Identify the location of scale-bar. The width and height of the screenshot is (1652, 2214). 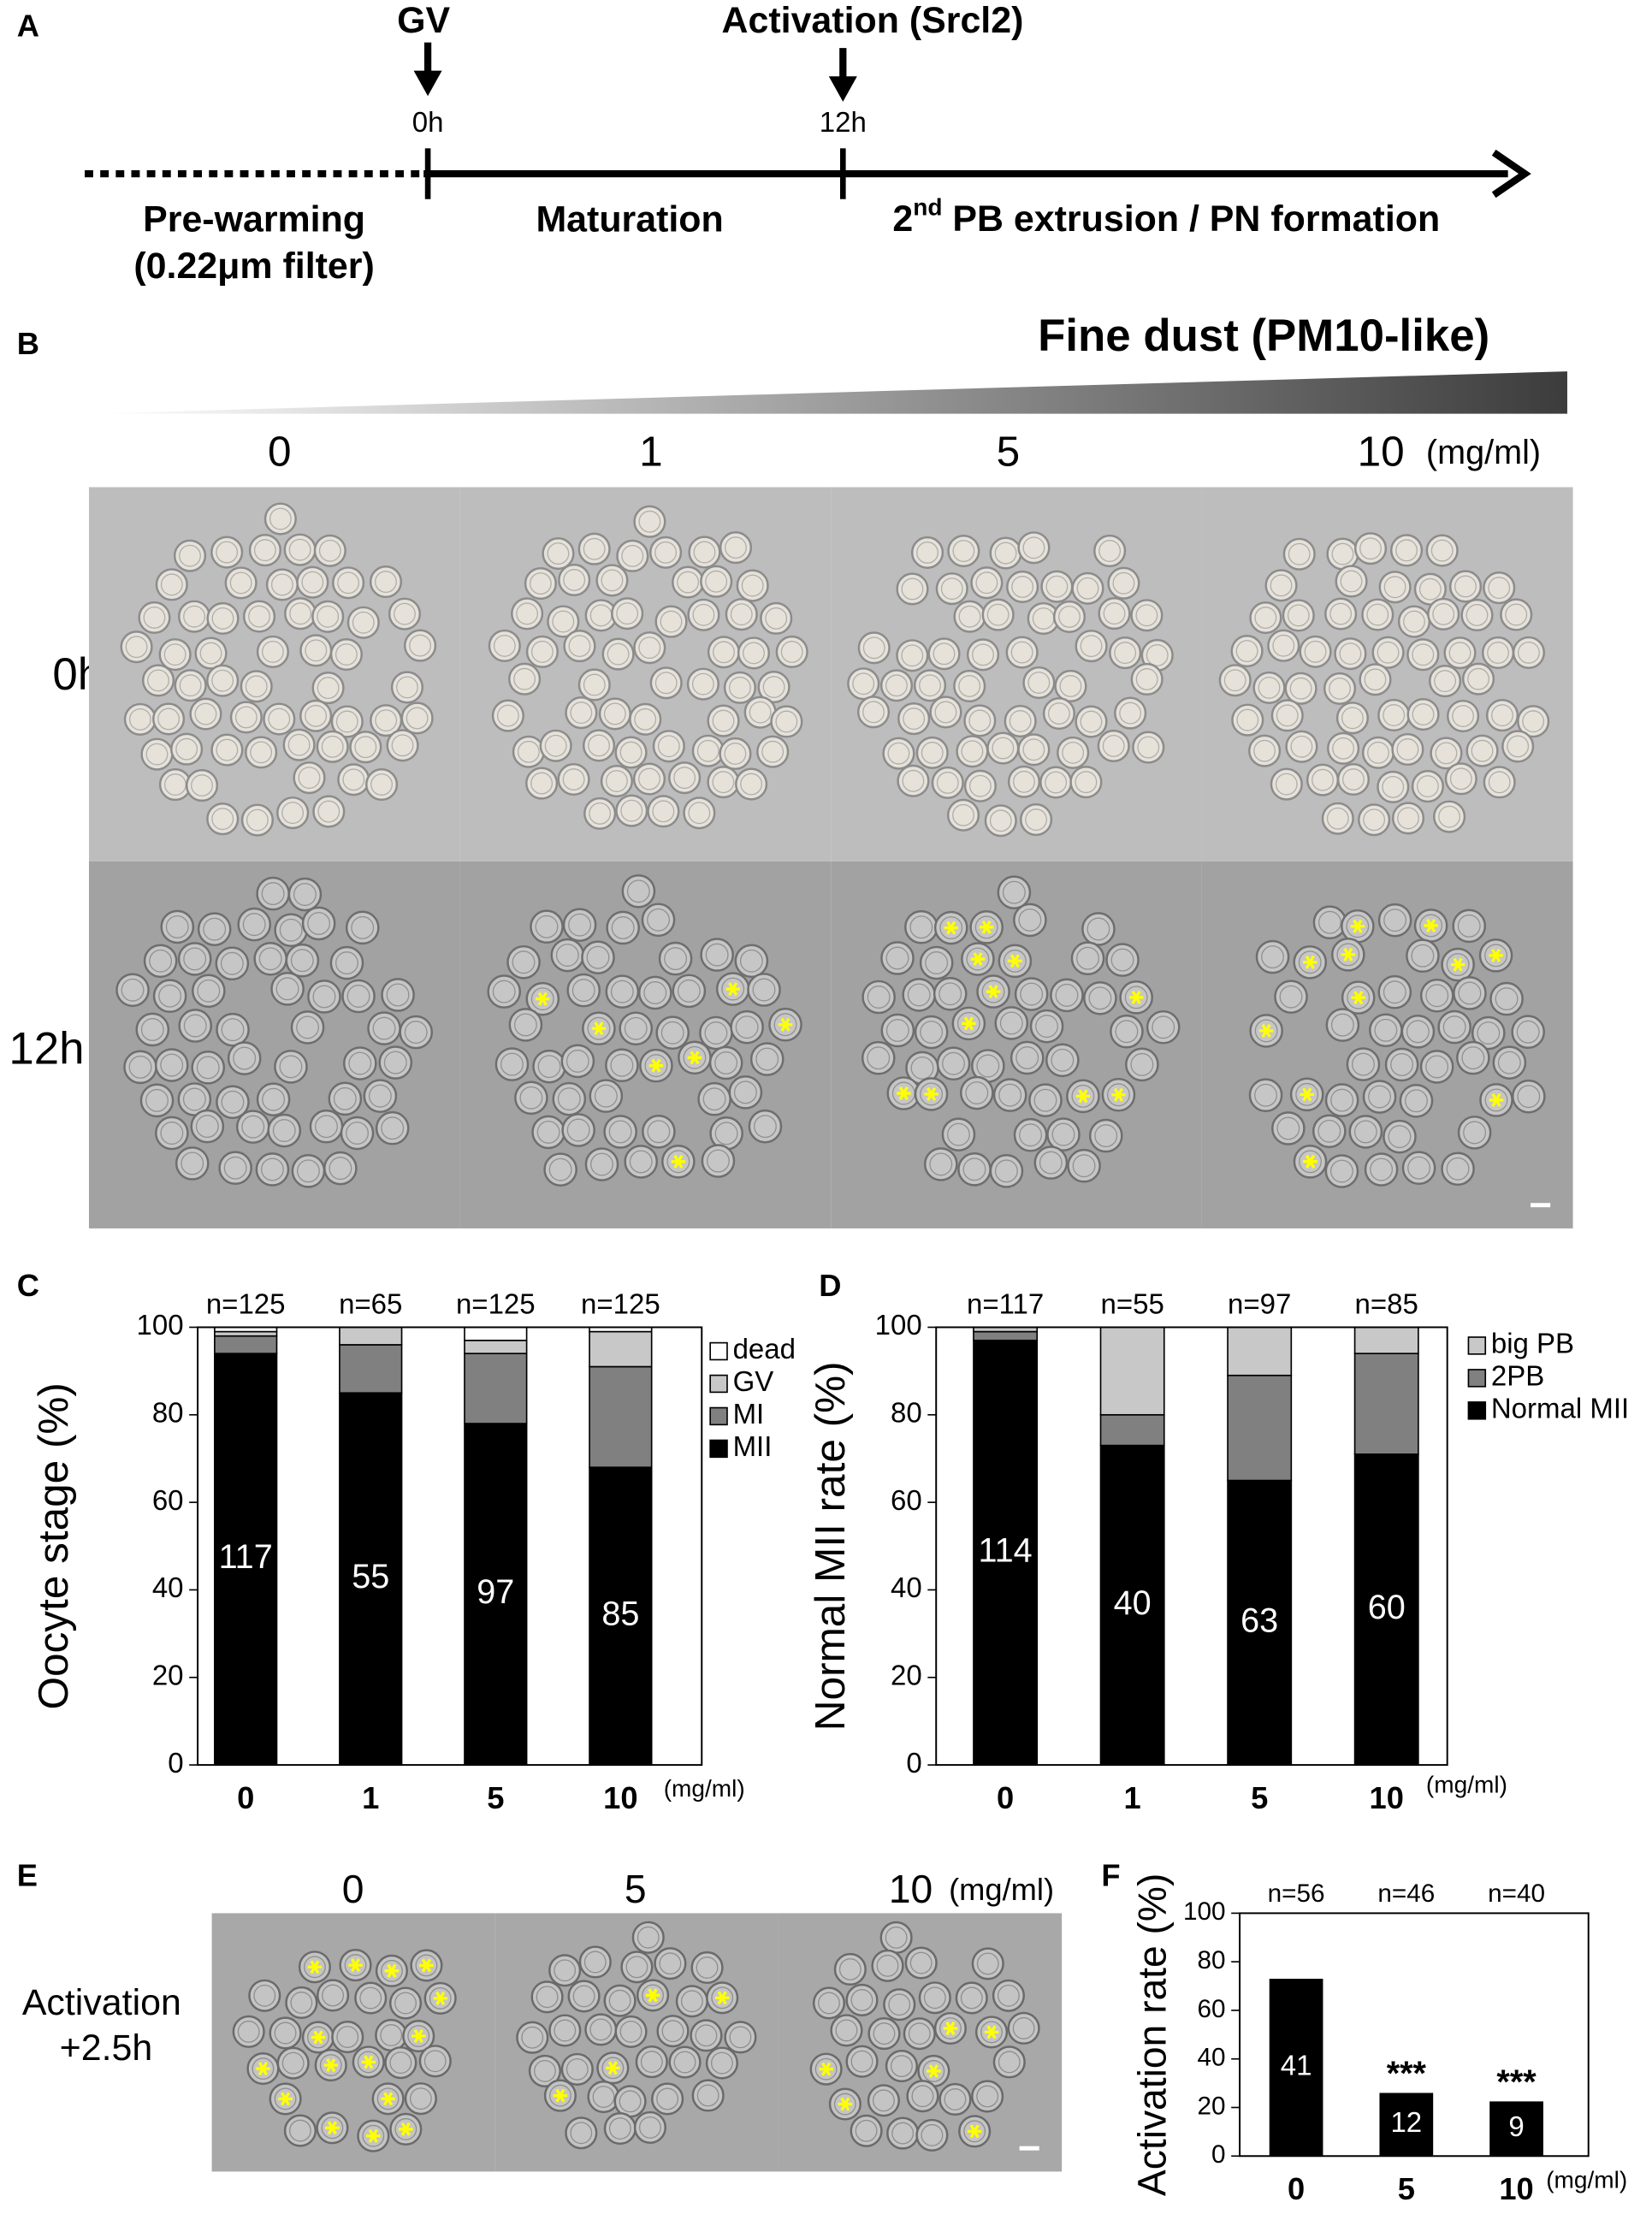
(1541, 1205).